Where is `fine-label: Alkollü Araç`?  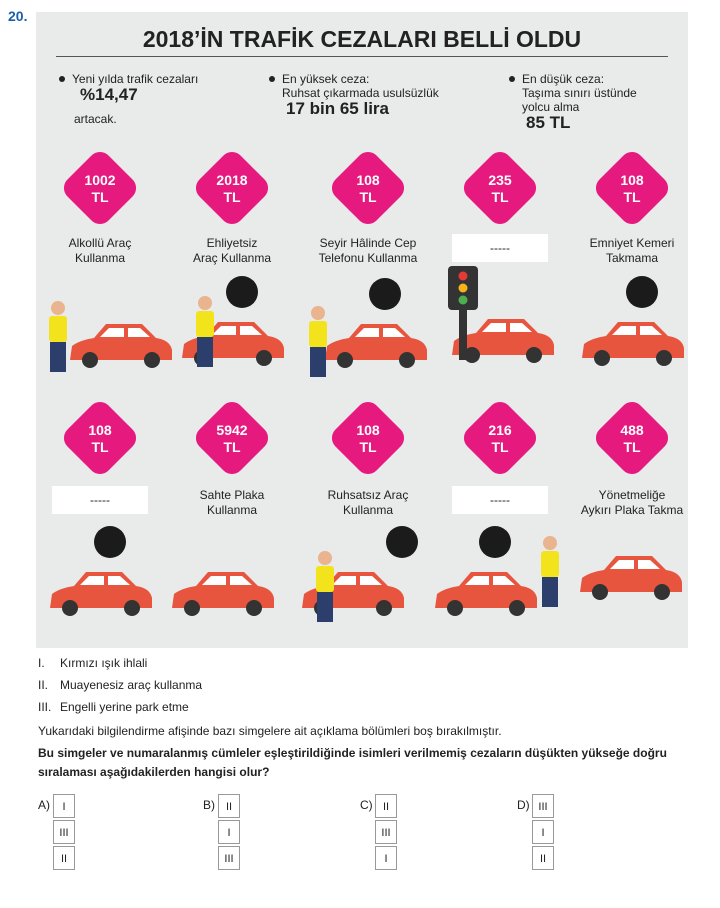 fine-label: Alkollü Araç is located at coordinates (100, 243).